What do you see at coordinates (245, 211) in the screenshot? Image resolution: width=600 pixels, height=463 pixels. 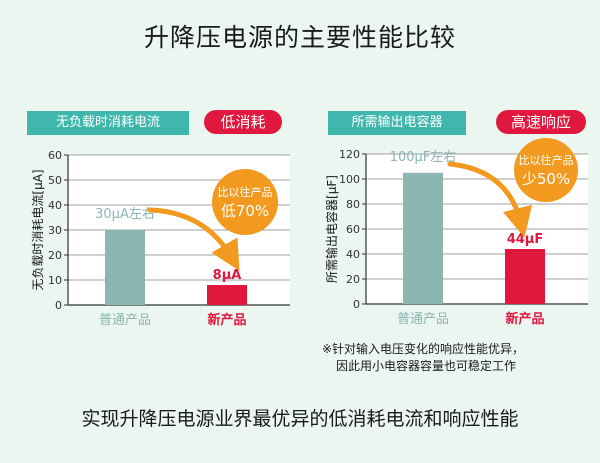 I see `chart1-callout-line-2: 低70%` at bounding box center [245, 211].